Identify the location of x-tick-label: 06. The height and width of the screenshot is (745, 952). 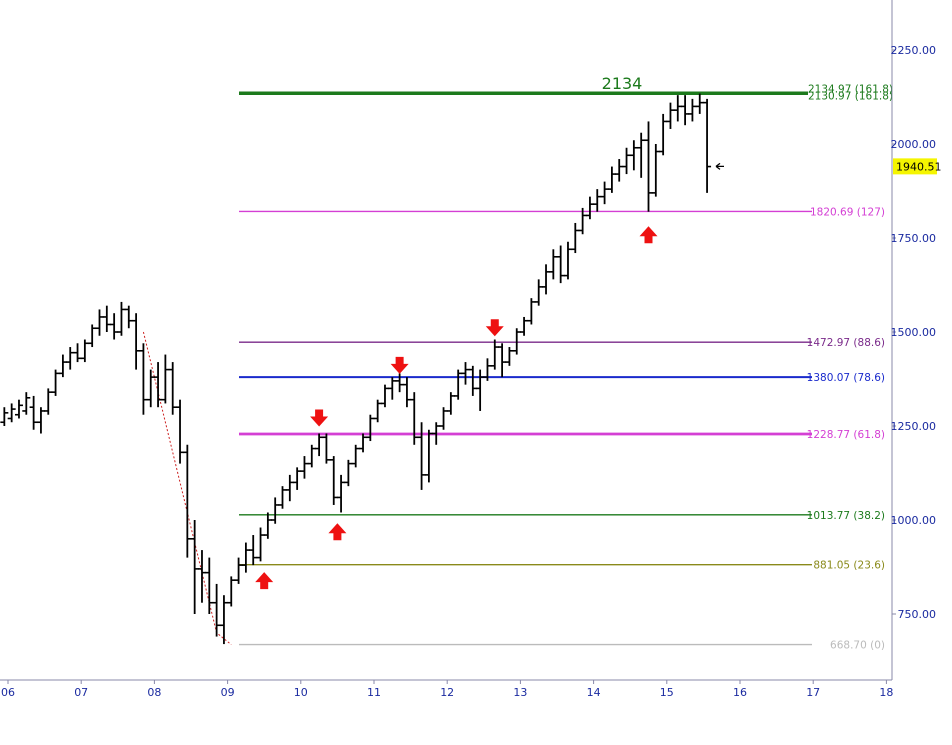
(8, 692).